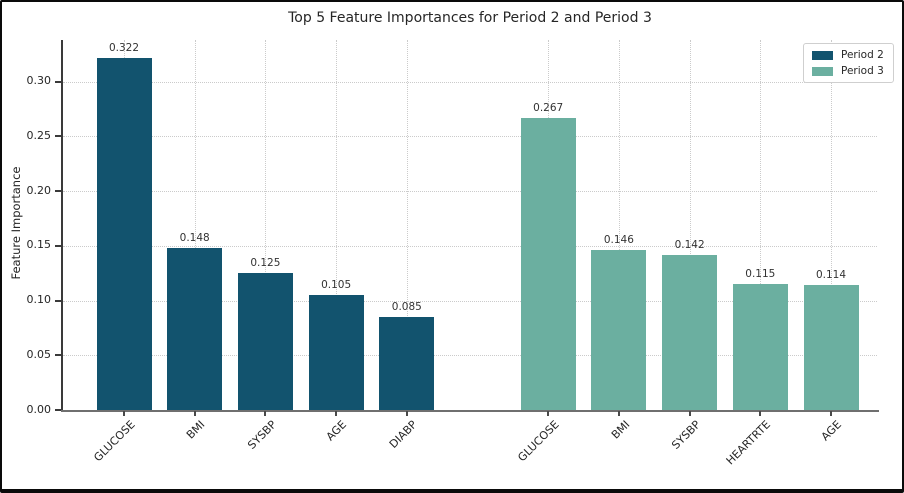  I want to click on legend-item-period3: Period 3, so click(848, 71).